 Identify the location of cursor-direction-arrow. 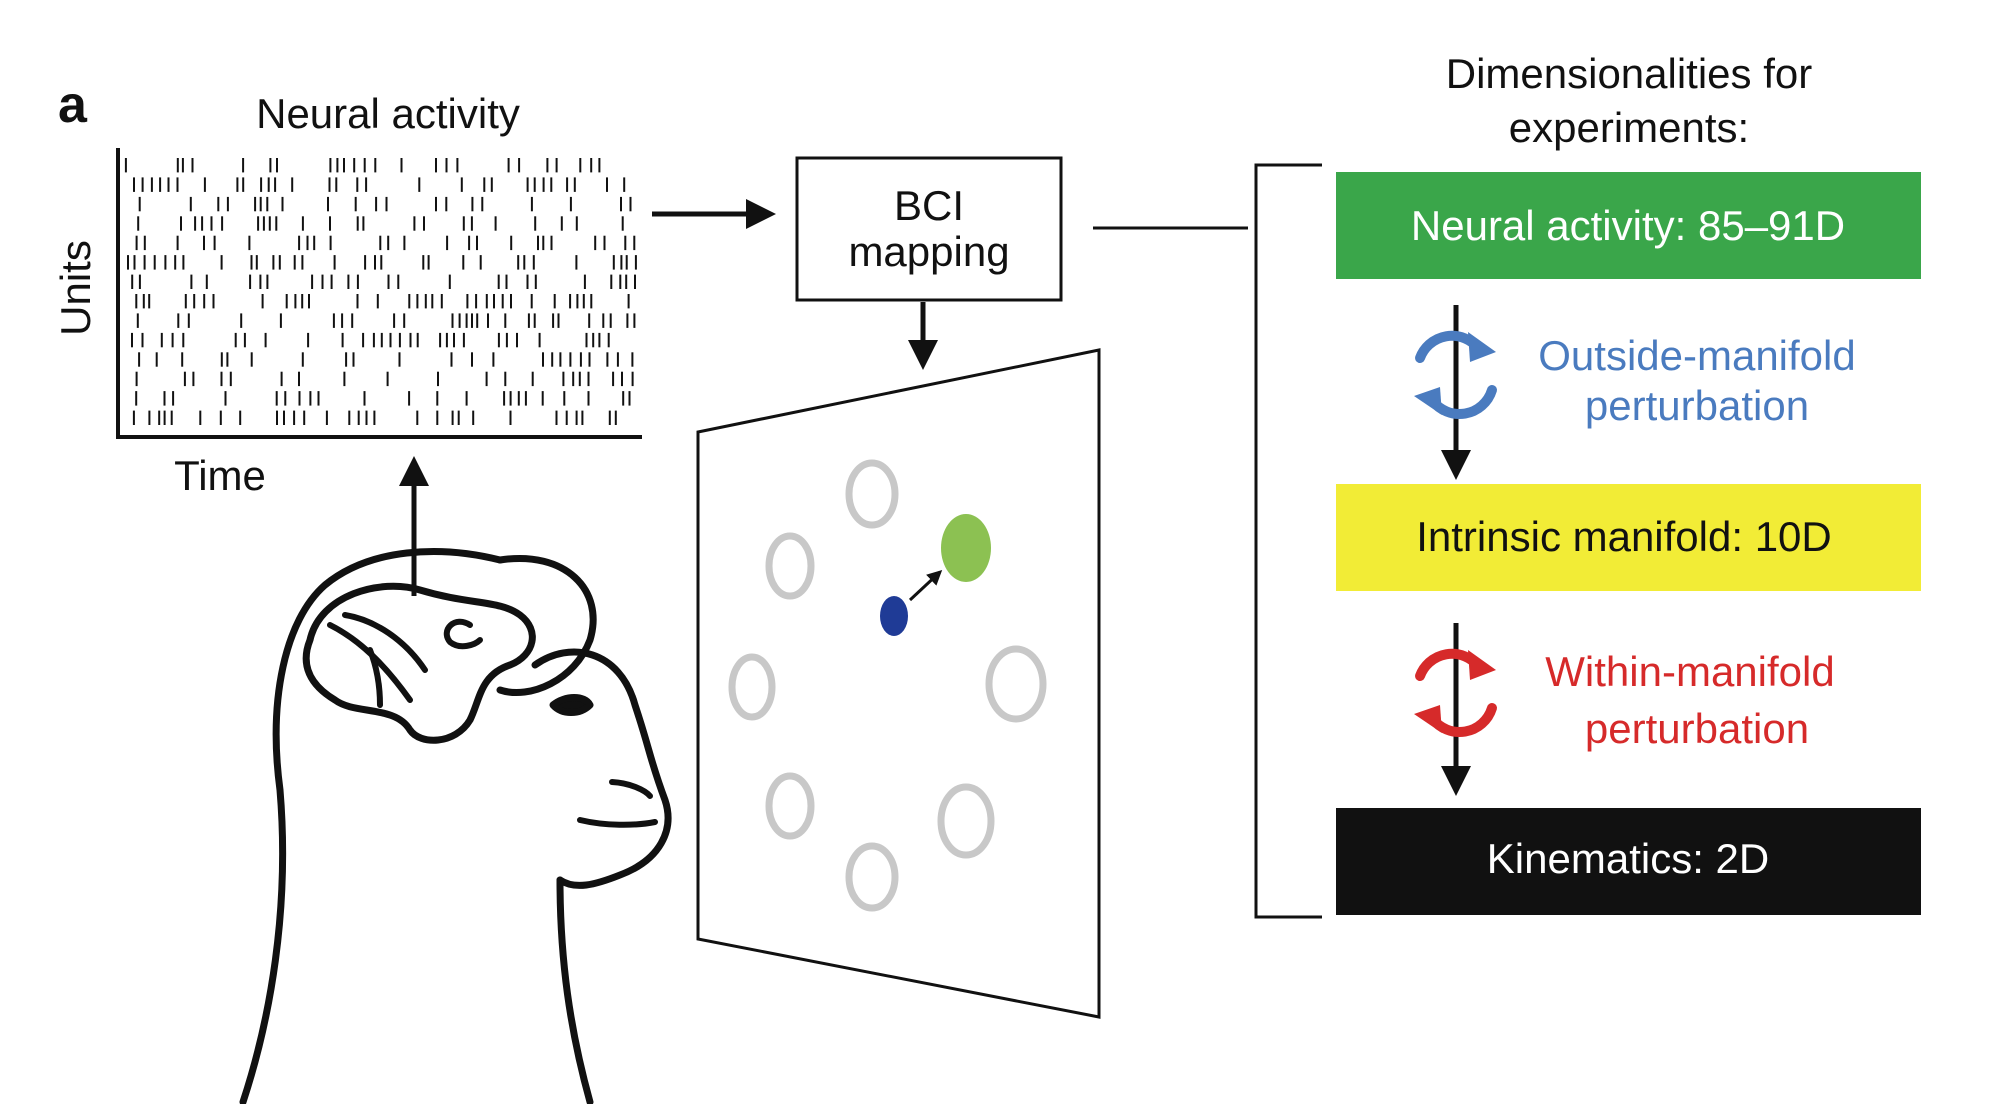
(925, 585).